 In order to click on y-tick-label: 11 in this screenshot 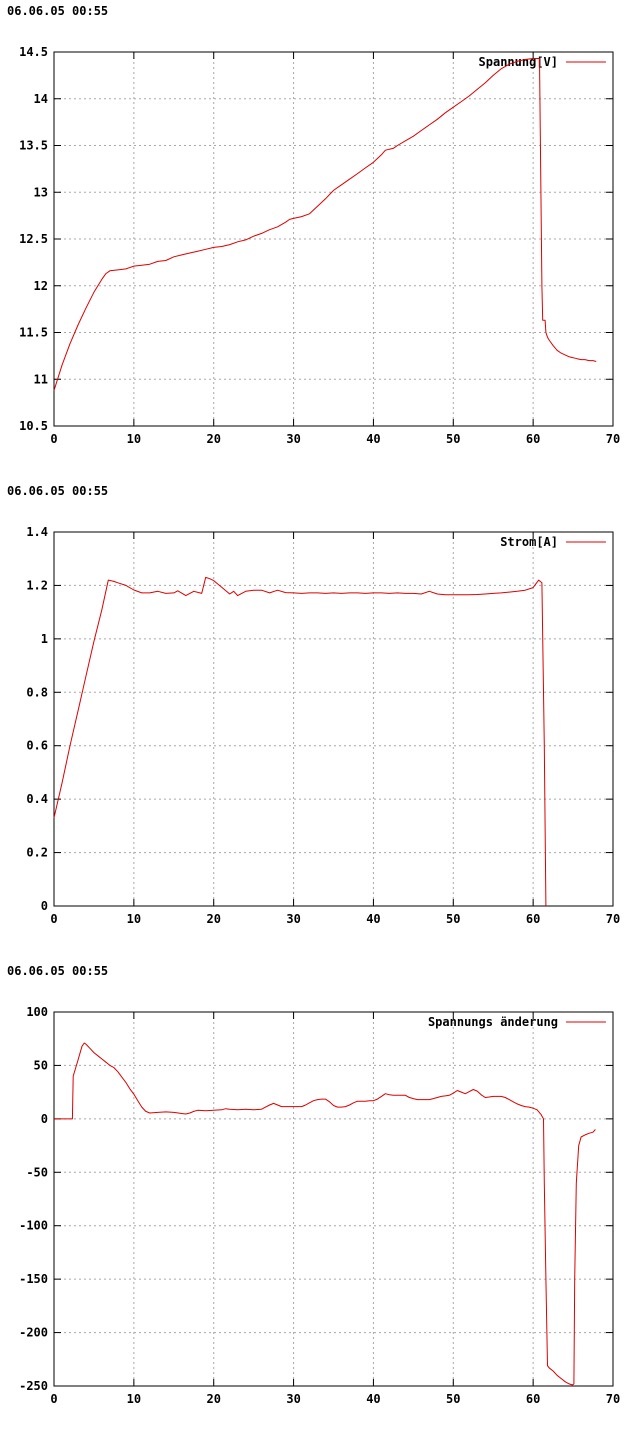, I will do `click(41, 379)`.